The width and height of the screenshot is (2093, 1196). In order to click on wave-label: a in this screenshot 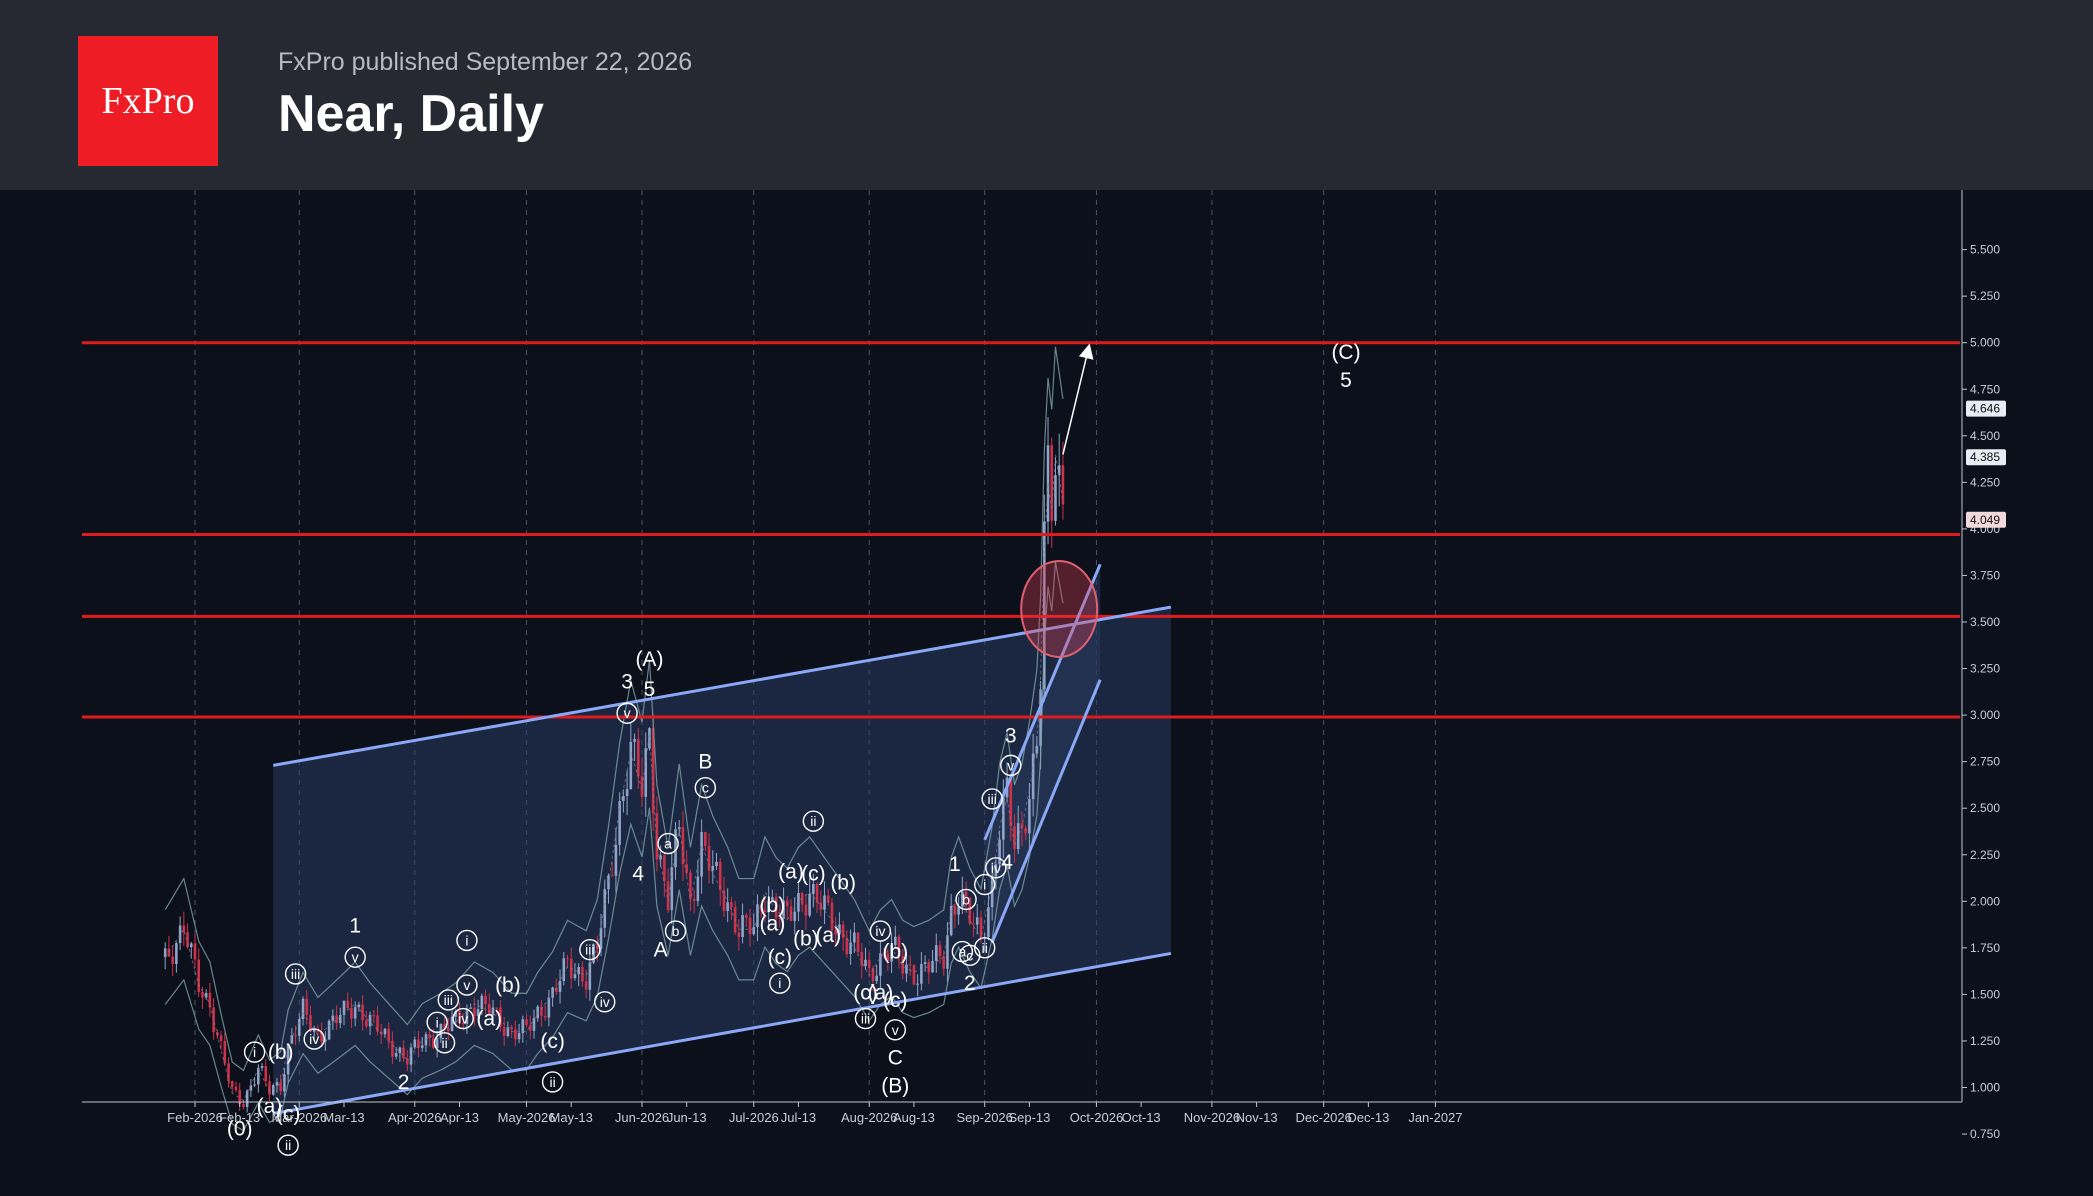, I will do `click(668, 844)`.